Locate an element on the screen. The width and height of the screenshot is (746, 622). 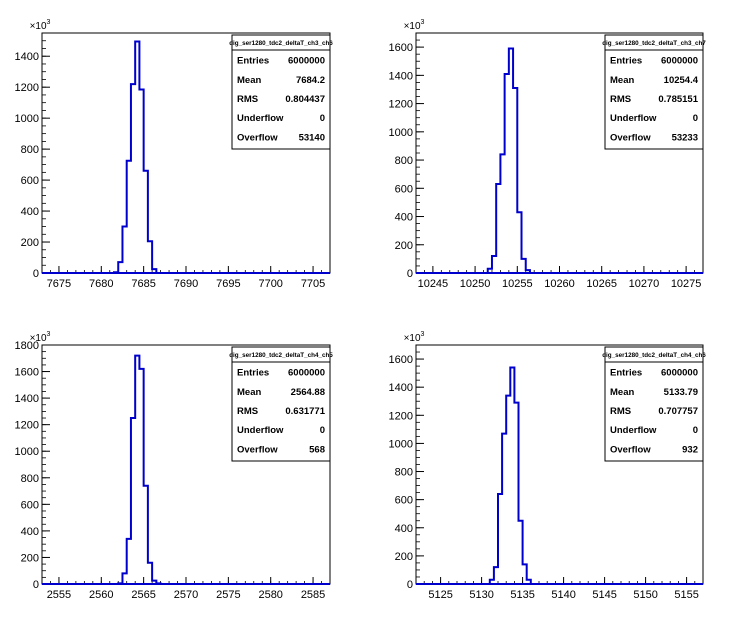
x-tick-label: 2580 is located at coordinates (270, 595).